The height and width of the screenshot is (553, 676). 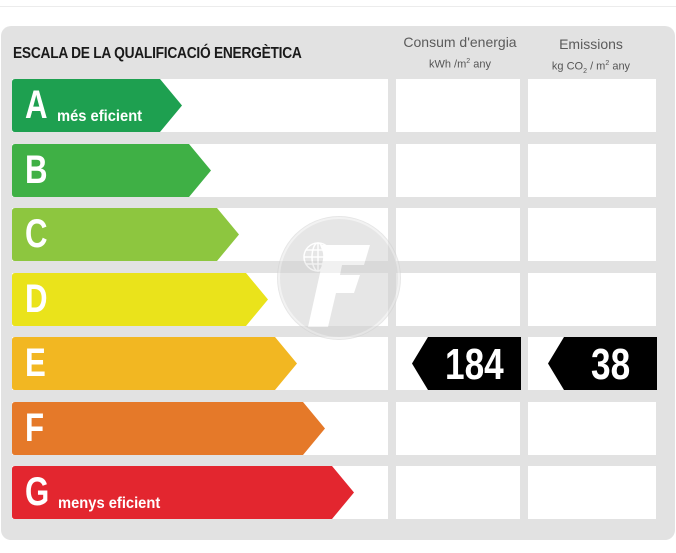 What do you see at coordinates (460, 53) in the screenshot?
I see `consumption-header: Consum d'energia kWh /m2 any` at bounding box center [460, 53].